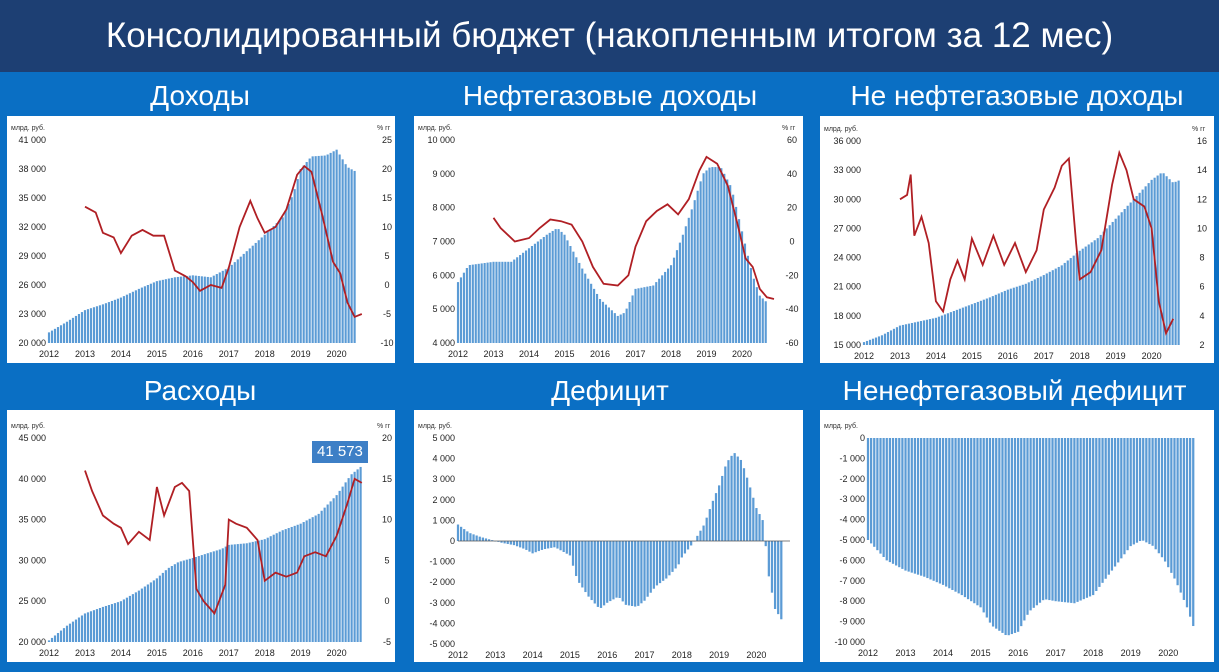 The width and height of the screenshot is (1219, 672). Describe the element at coordinates (847, 199) in the screenshot. I see `y-tick-label: 30 000` at that location.